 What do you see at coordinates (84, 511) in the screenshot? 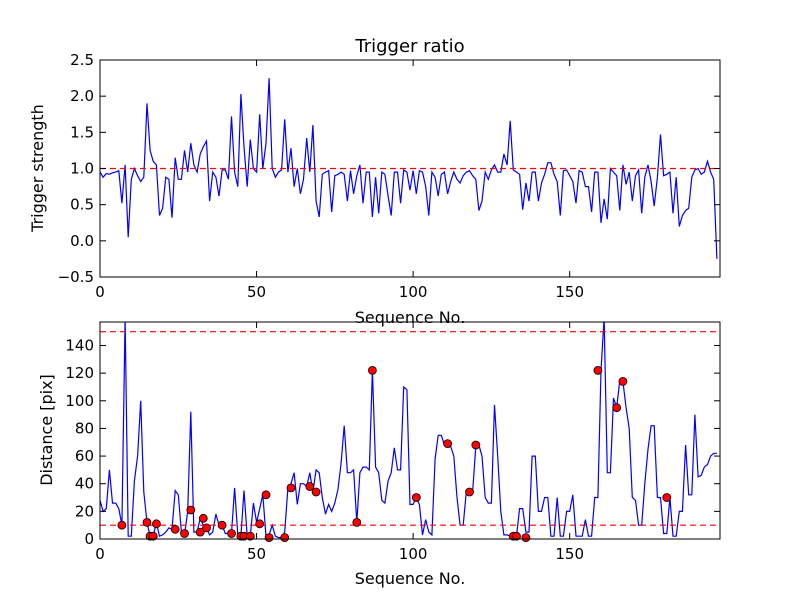
I see `y-tick-label: 20` at bounding box center [84, 511].